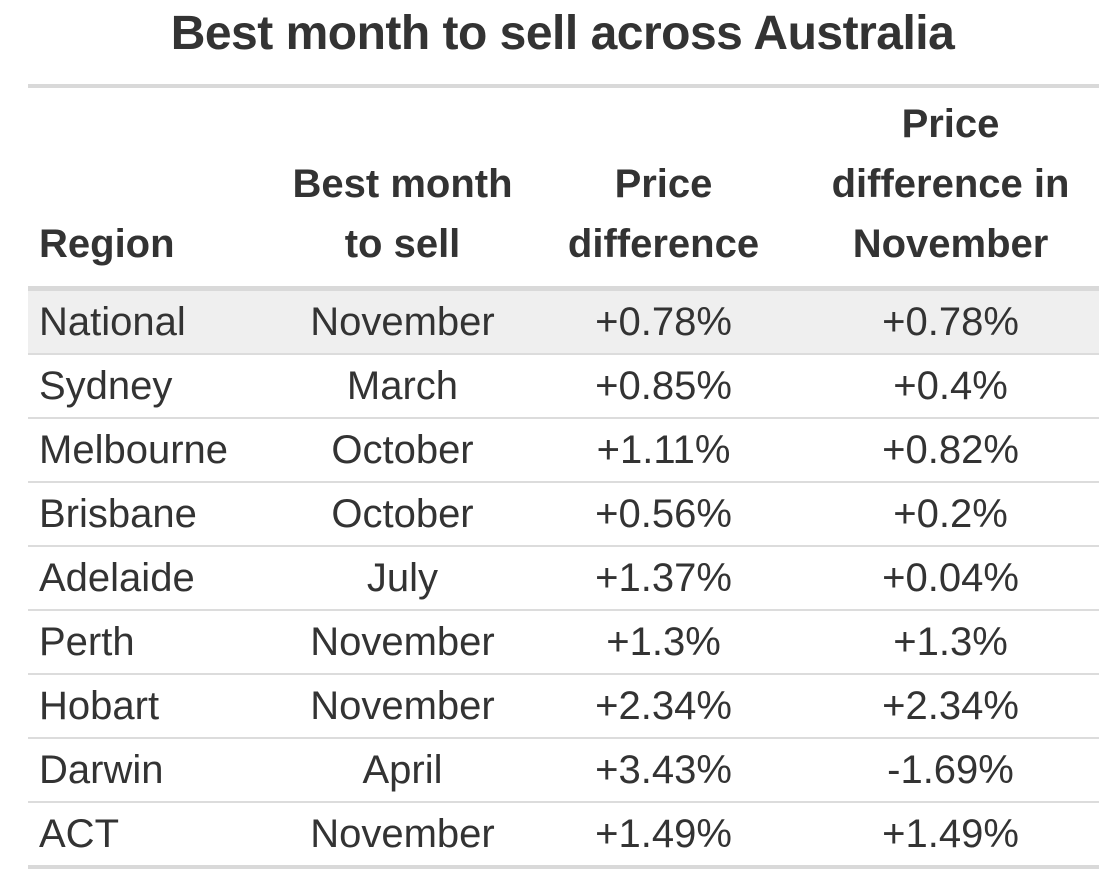 This screenshot has width=1105, height=875. I want to click on cell-price-difference: +0.85%, so click(663, 386).